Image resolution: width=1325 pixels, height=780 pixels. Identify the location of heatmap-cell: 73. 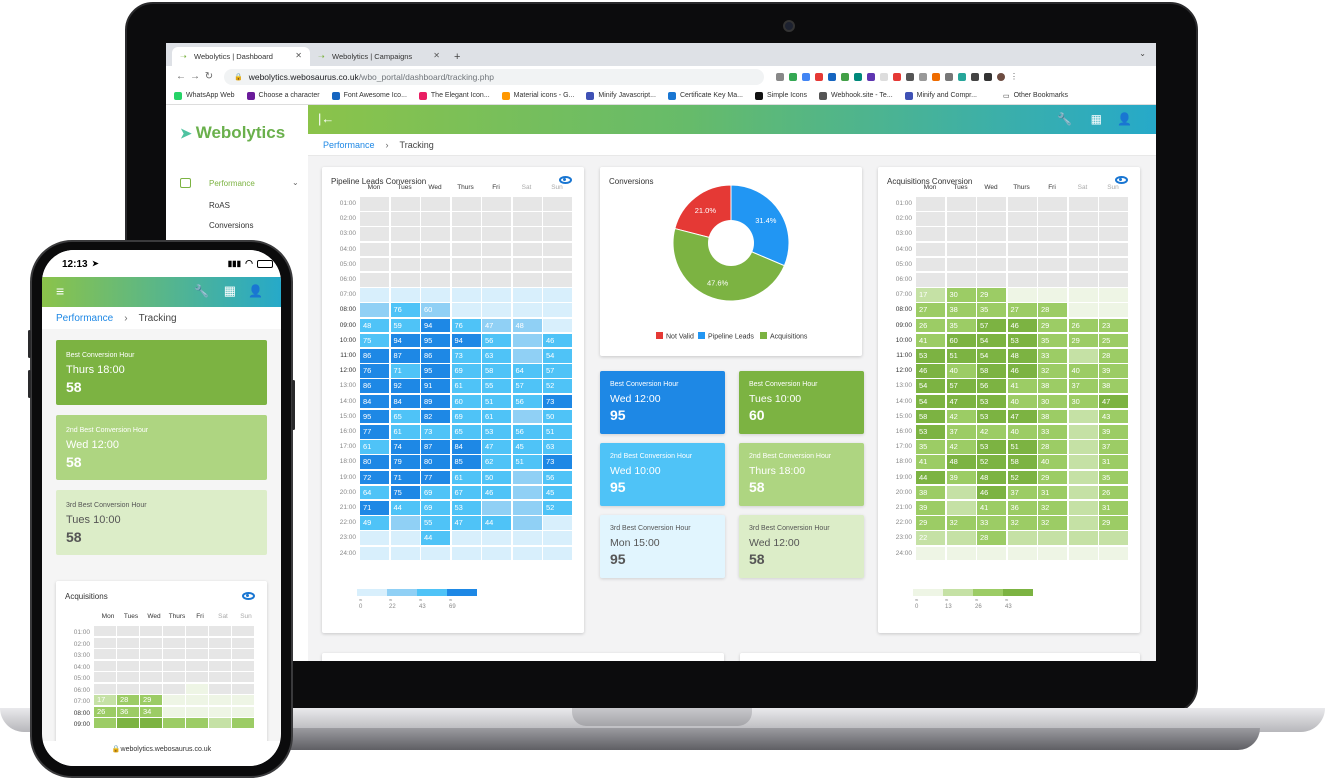
(466, 356).